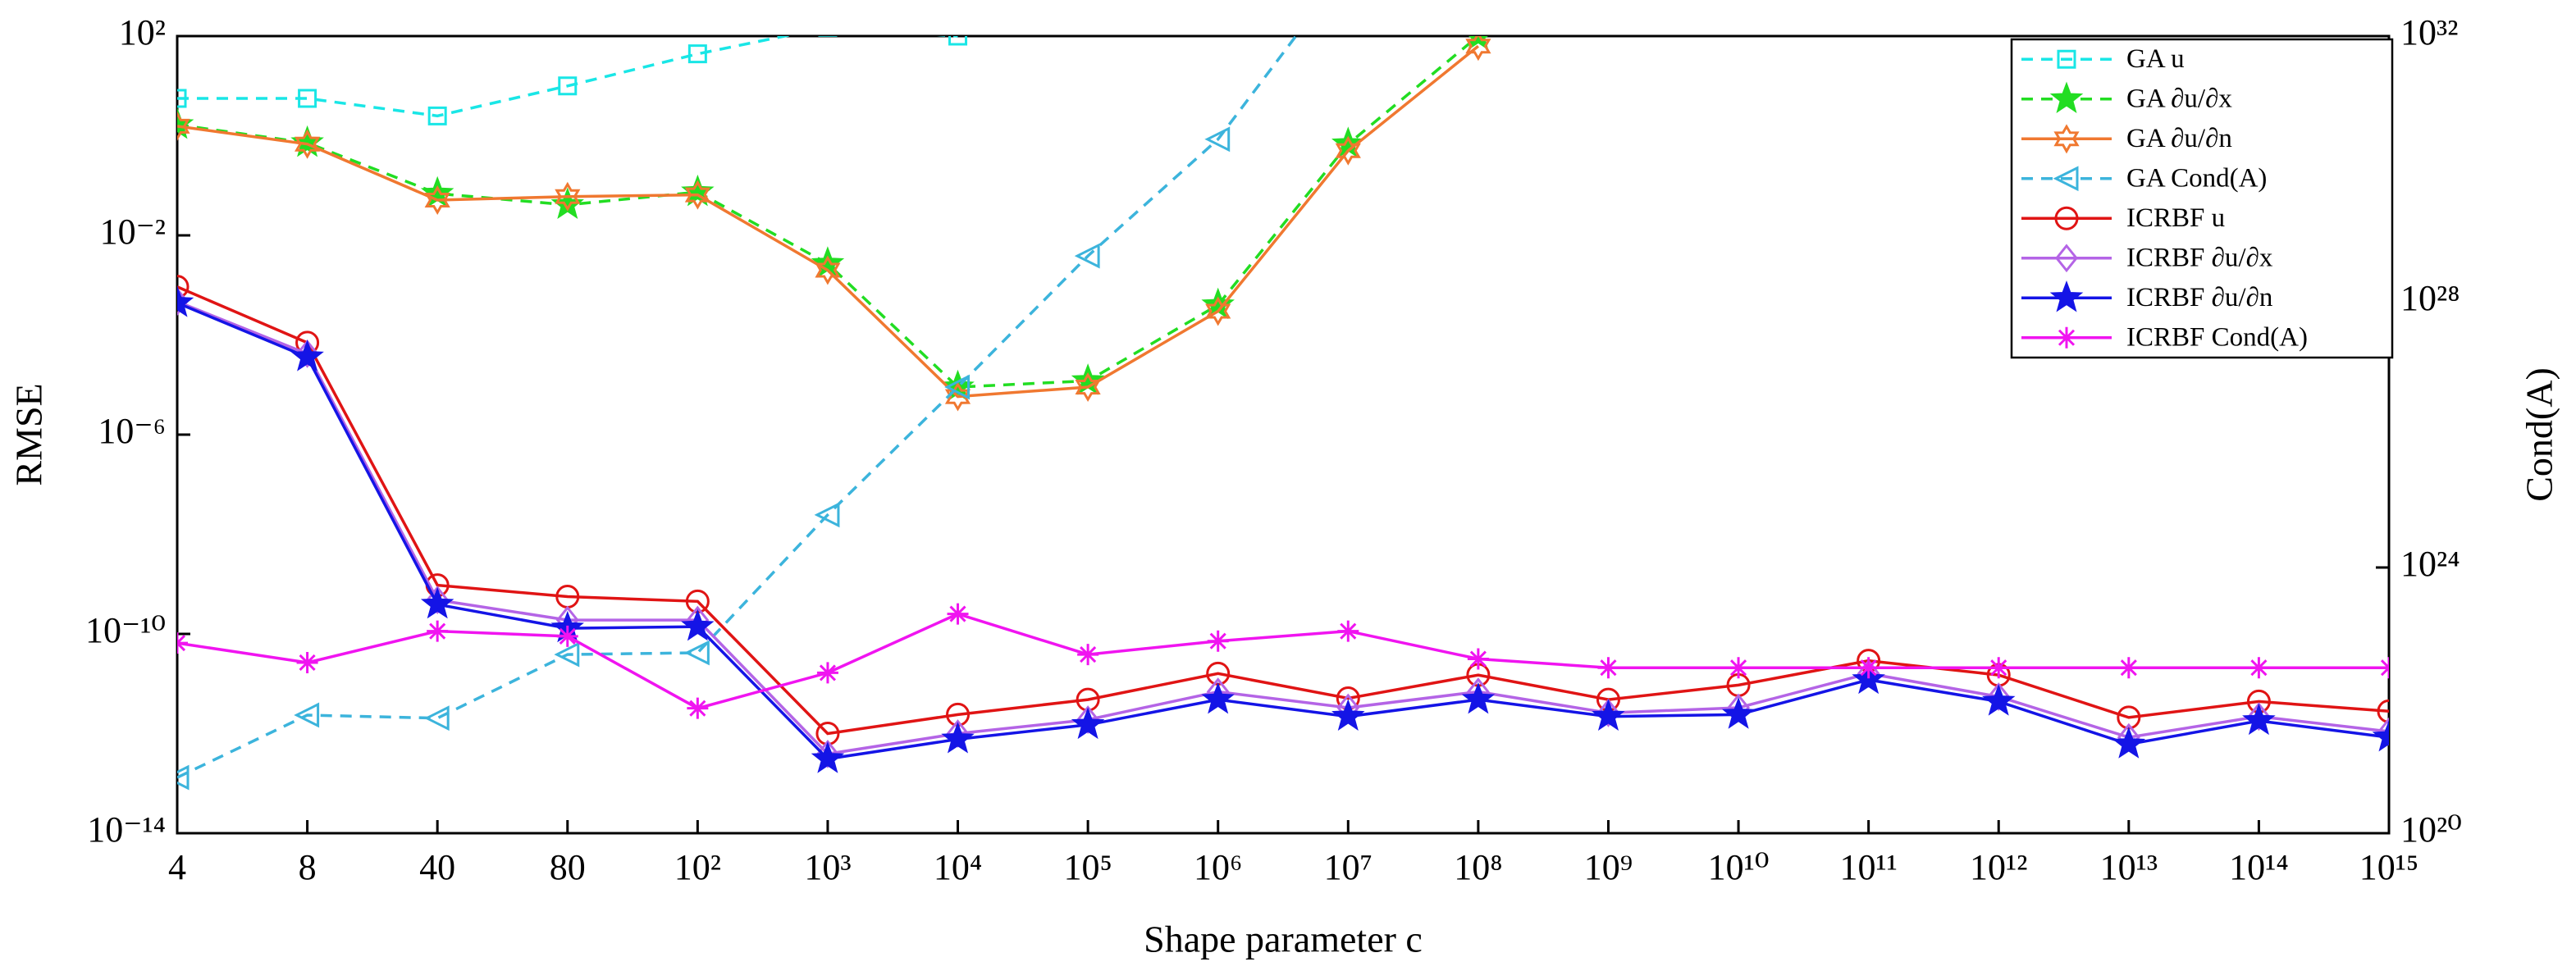 The width and height of the screenshot is (2576, 980). What do you see at coordinates (2175, 218) in the screenshot?
I see `legend-label: ICRBF u` at bounding box center [2175, 218].